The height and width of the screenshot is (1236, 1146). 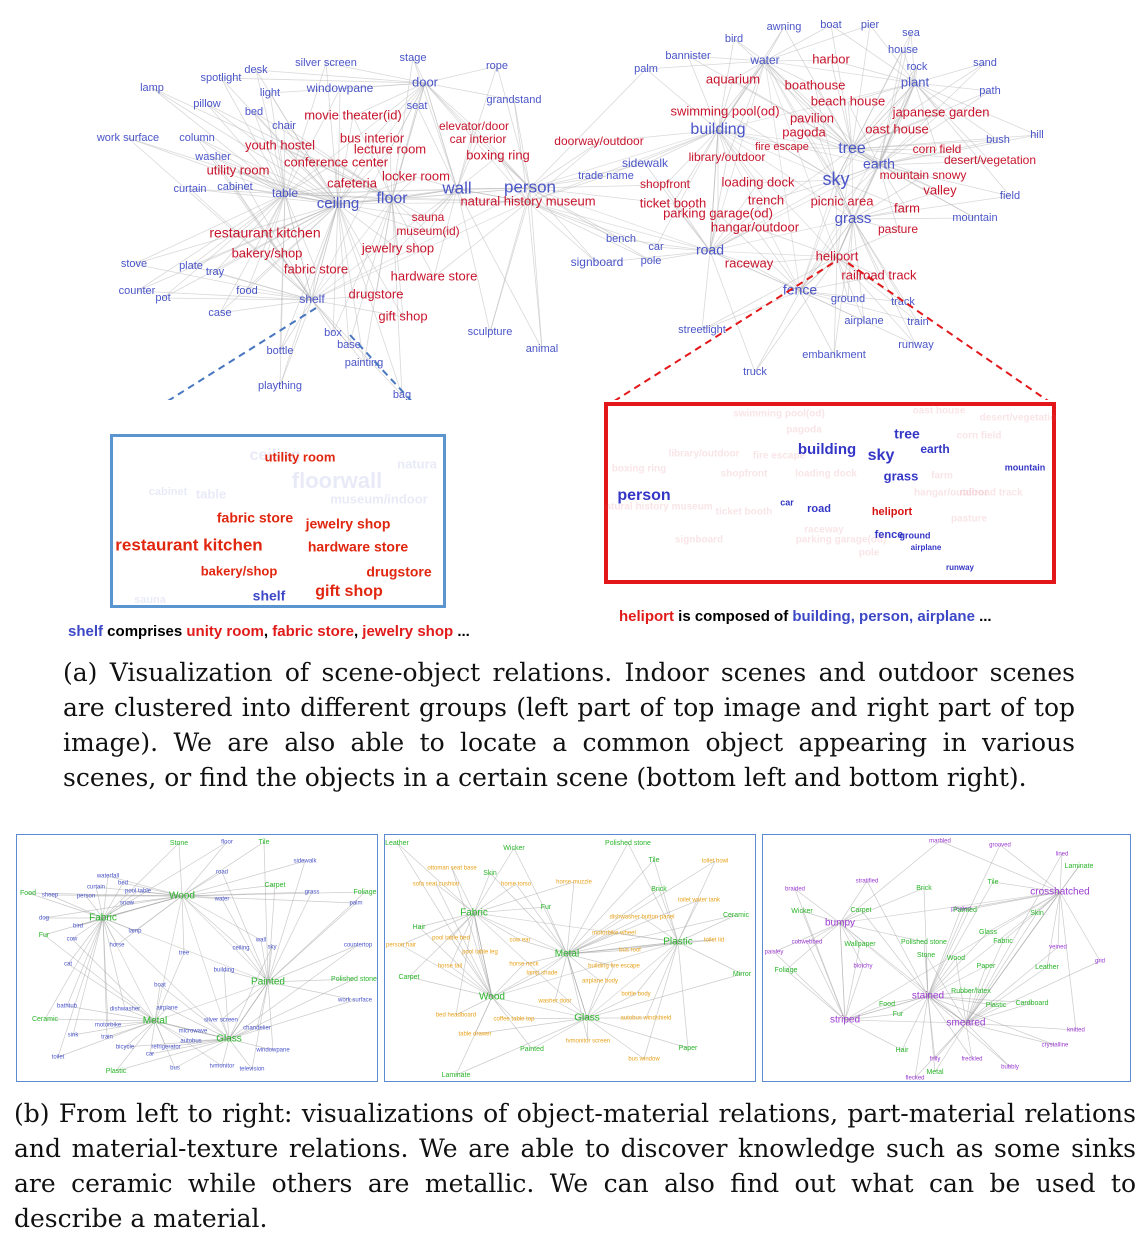 I want to click on legend-subject: heliport, so click(x=646, y=616).